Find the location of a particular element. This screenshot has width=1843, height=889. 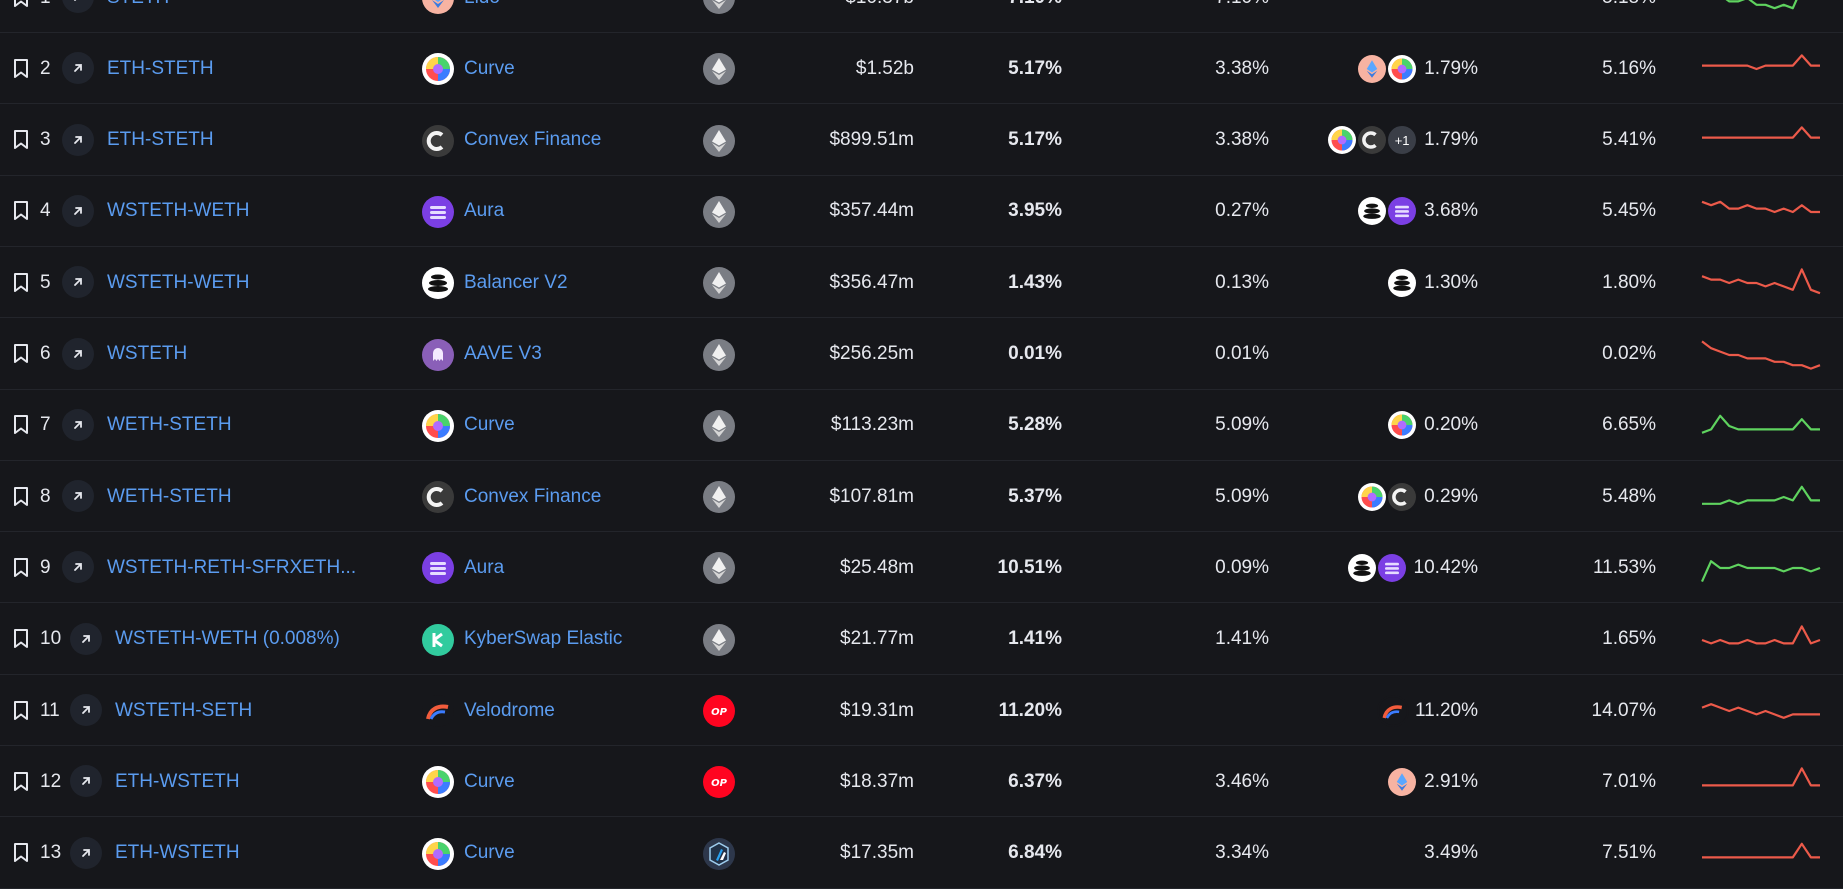

rank-number: 12 is located at coordinates (51, 781).